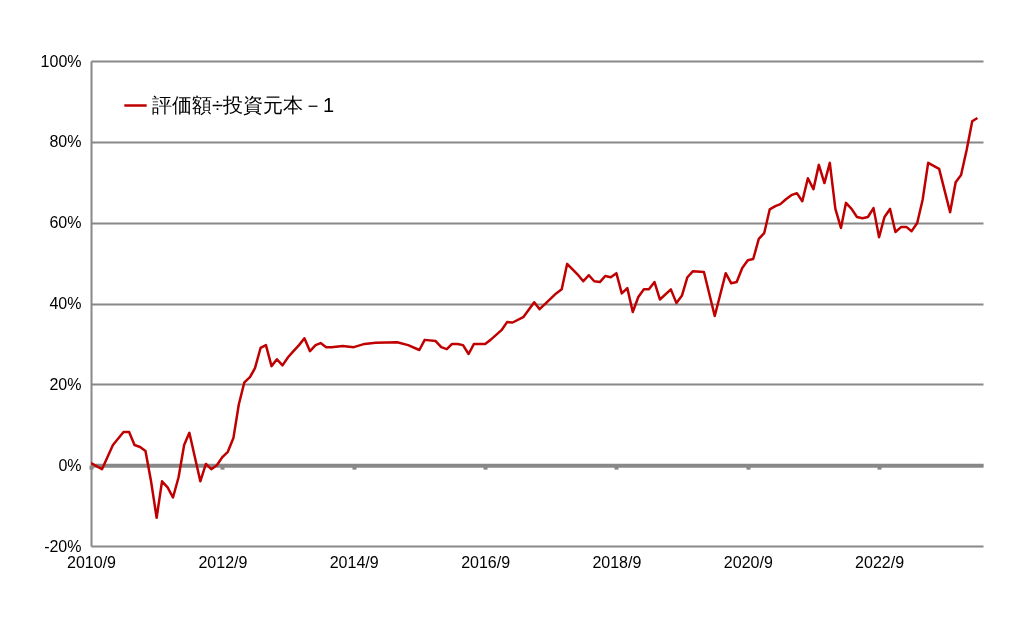 This screenshot has width=1019, height=622. What do you see at coordinates (92, 562) in the screenshot?
I see `x-tick-label: 2010/9` at bounding box center [92, 562].